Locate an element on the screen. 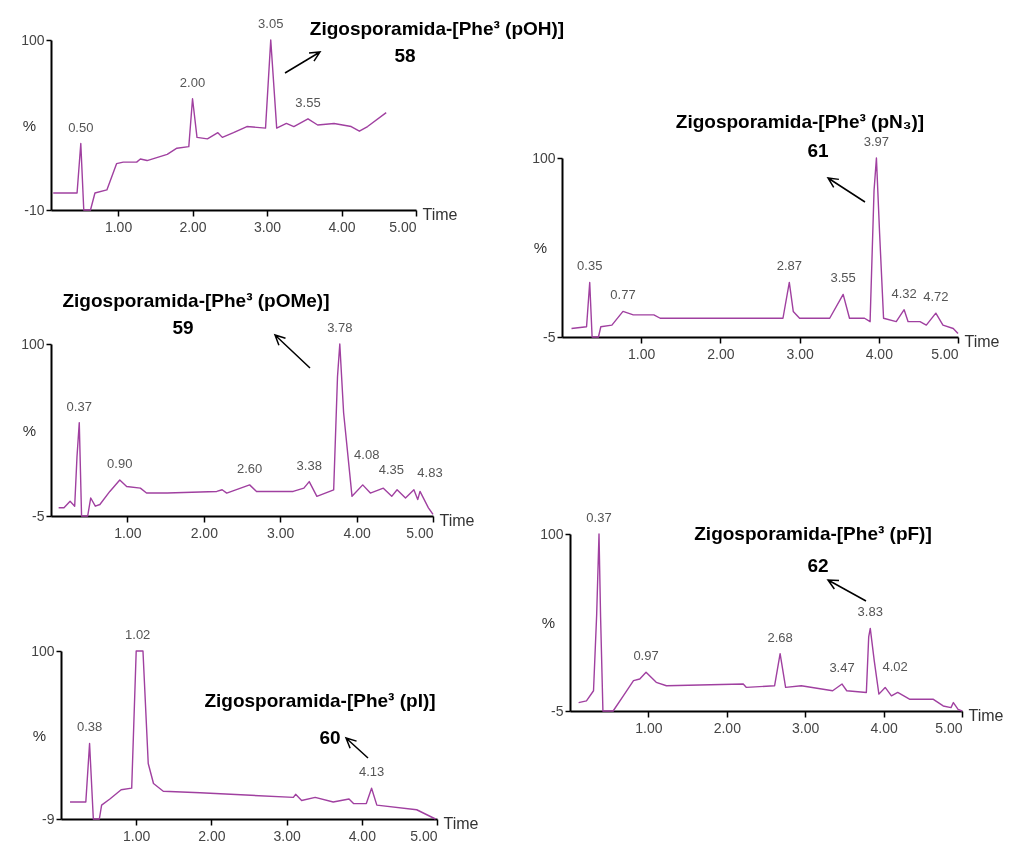  annotation: 3.05 is located at coordinates (271, 23).